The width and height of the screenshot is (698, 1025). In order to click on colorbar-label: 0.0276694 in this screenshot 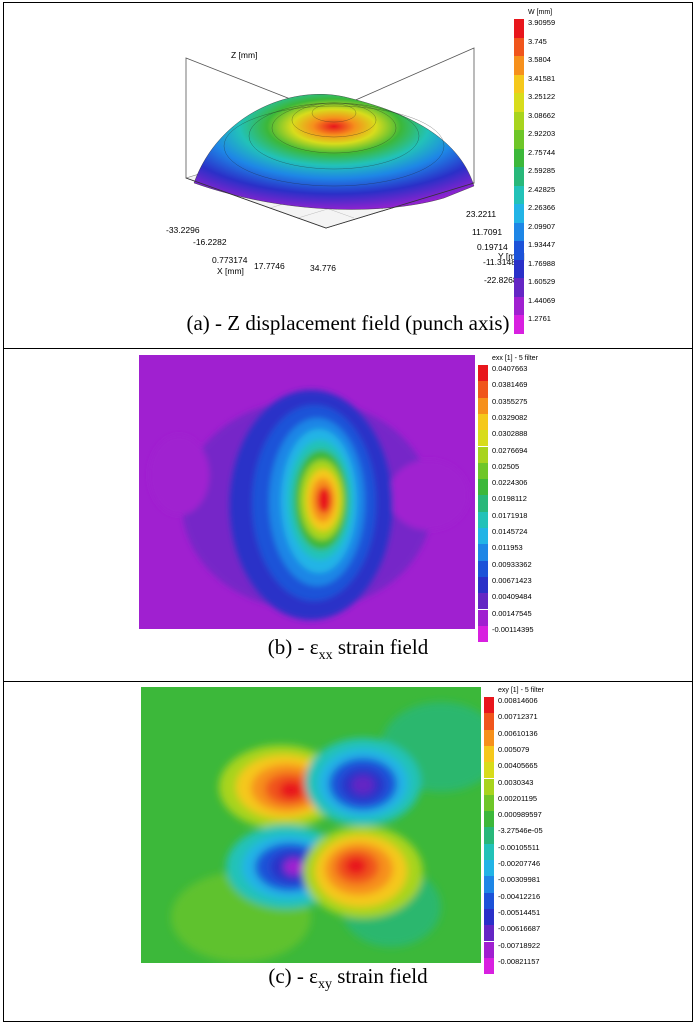, I will do `click(510, 450)`.